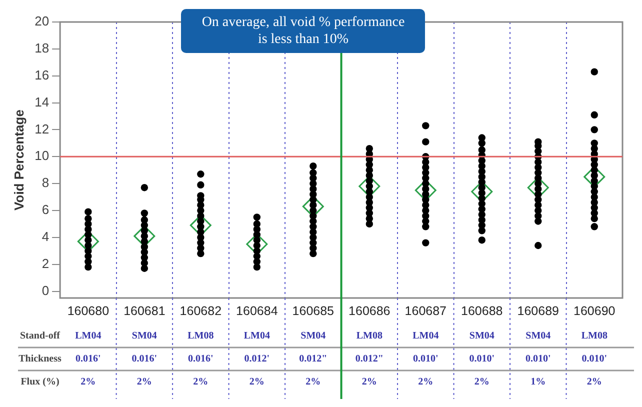  What do you see at coordinates (369, 311) in the screenshot?
I see `x-tick-label: 160686` at bounding box center [369, 311].